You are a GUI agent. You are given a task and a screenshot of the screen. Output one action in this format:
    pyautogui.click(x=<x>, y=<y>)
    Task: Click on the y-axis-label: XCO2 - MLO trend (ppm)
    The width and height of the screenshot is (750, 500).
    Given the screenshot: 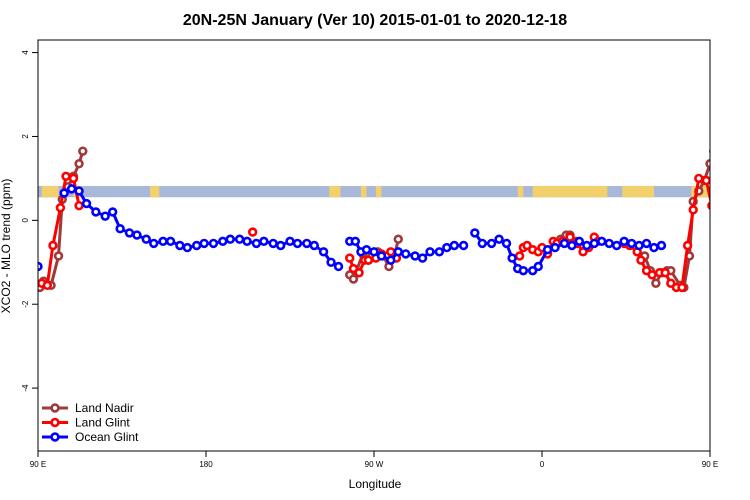 What is the action you would take?
    pyautogui.click(x=6, y=246)
    